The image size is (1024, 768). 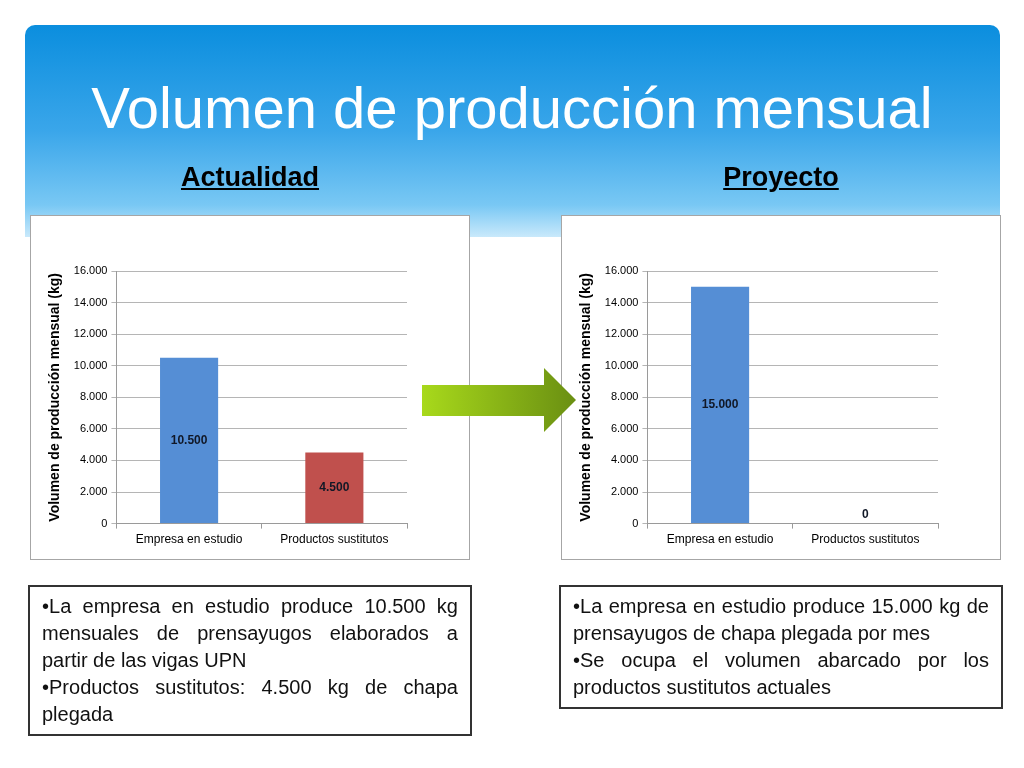 I want to click on text: •La empresa en estudio produce 15.000 kg de prensayugos de chapa plegada por mes, so click(x=781, y=620).